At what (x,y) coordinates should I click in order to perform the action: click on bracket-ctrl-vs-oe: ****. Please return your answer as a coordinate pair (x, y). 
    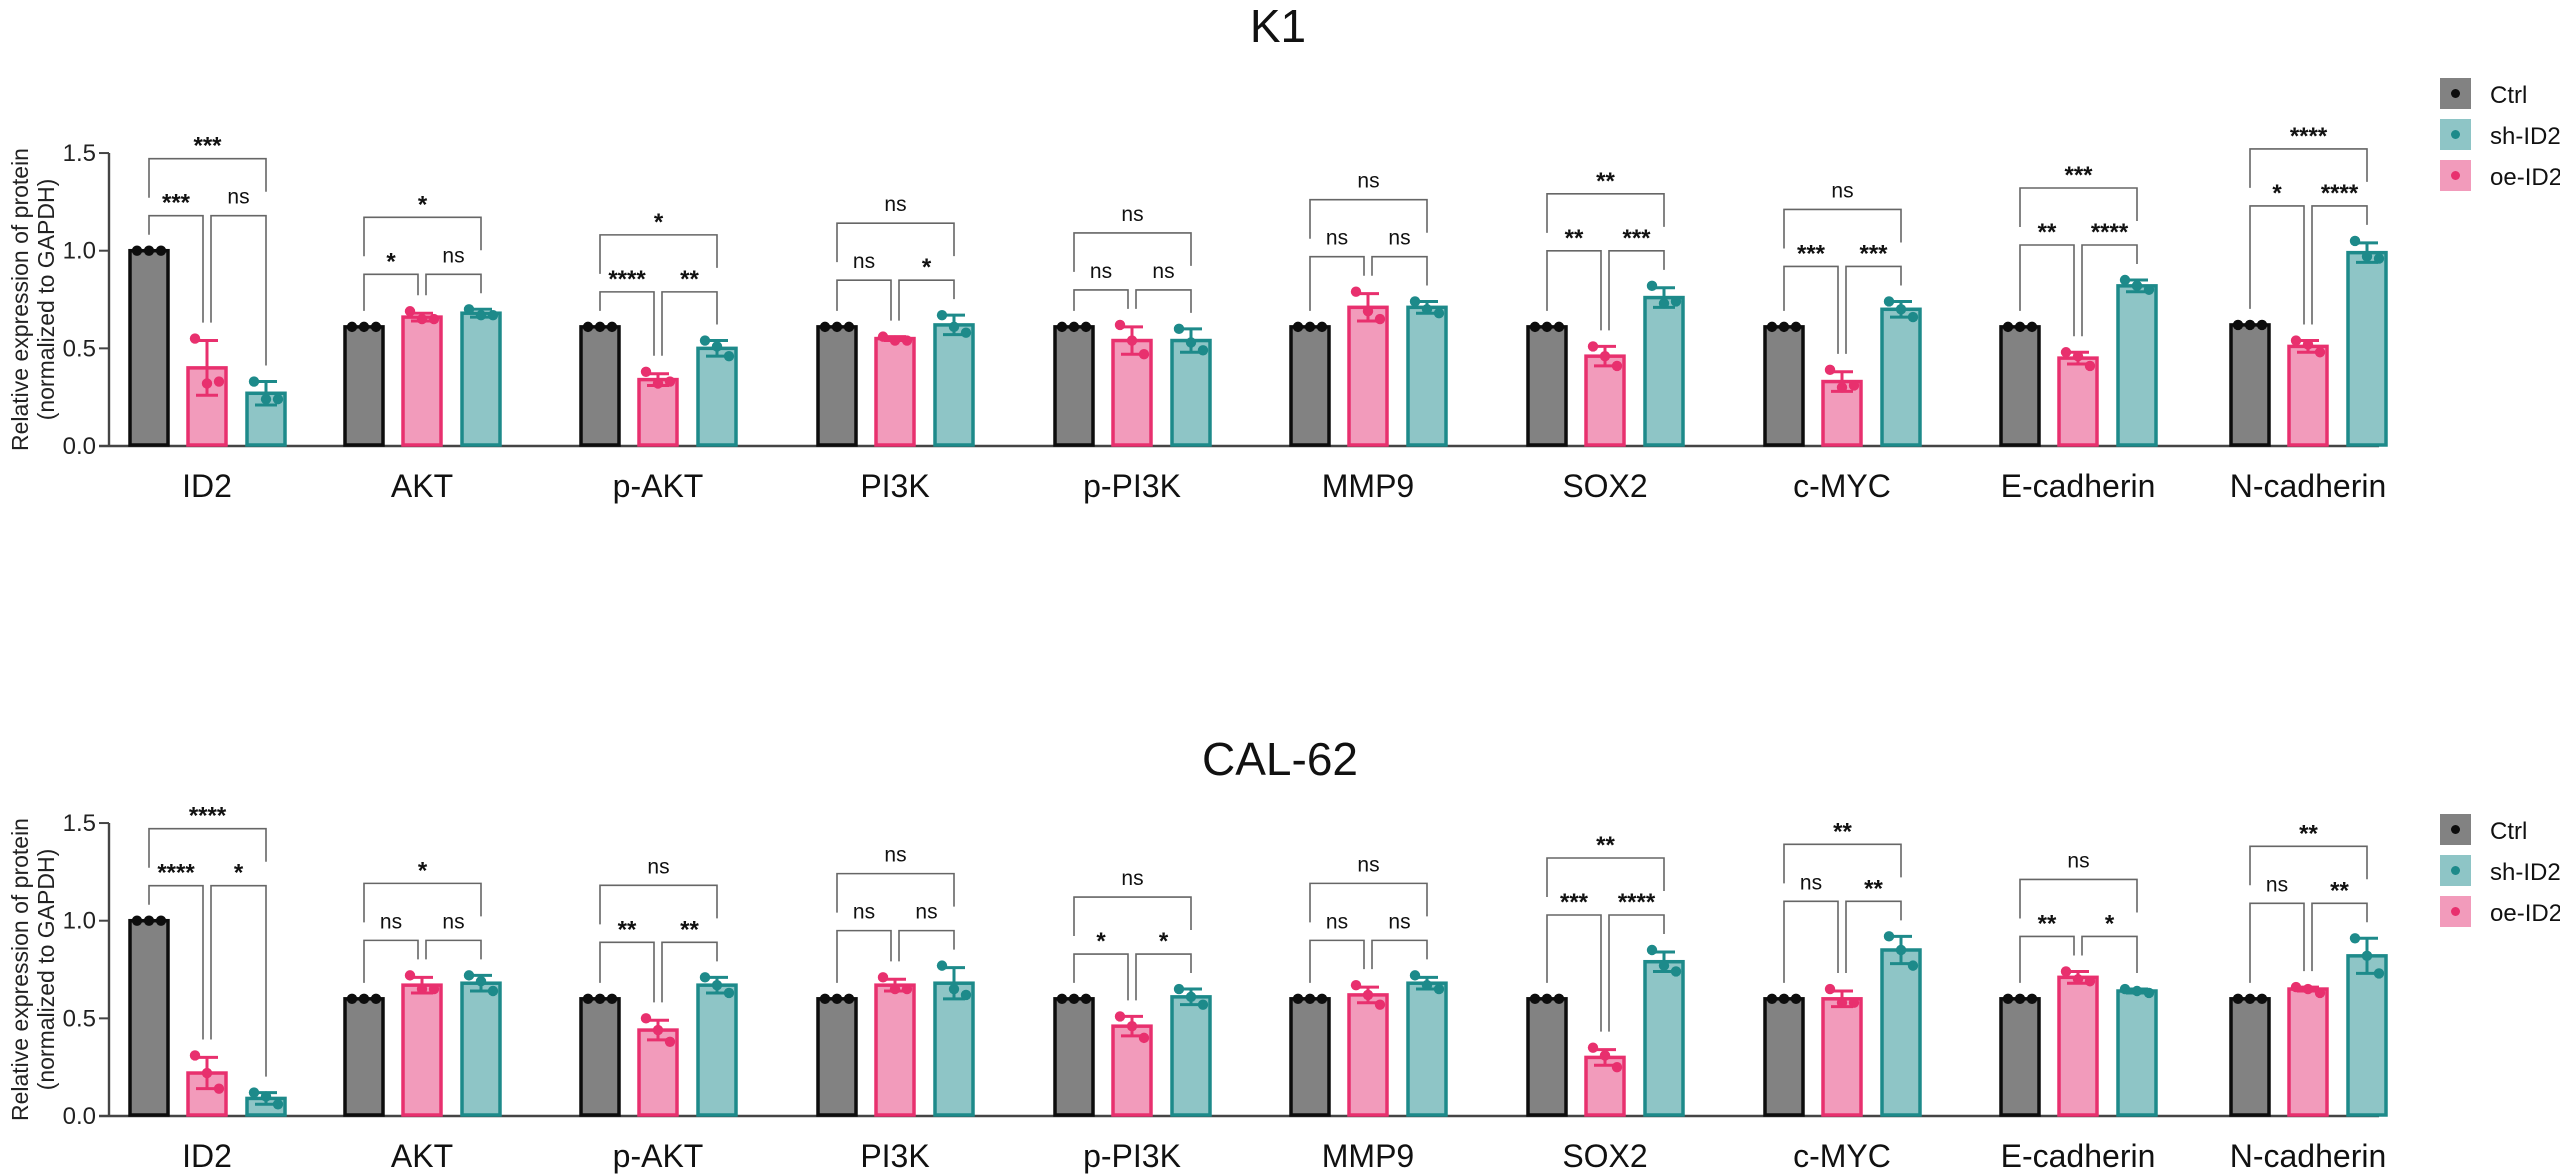
    Looking at the image, I should click on (627, 311).